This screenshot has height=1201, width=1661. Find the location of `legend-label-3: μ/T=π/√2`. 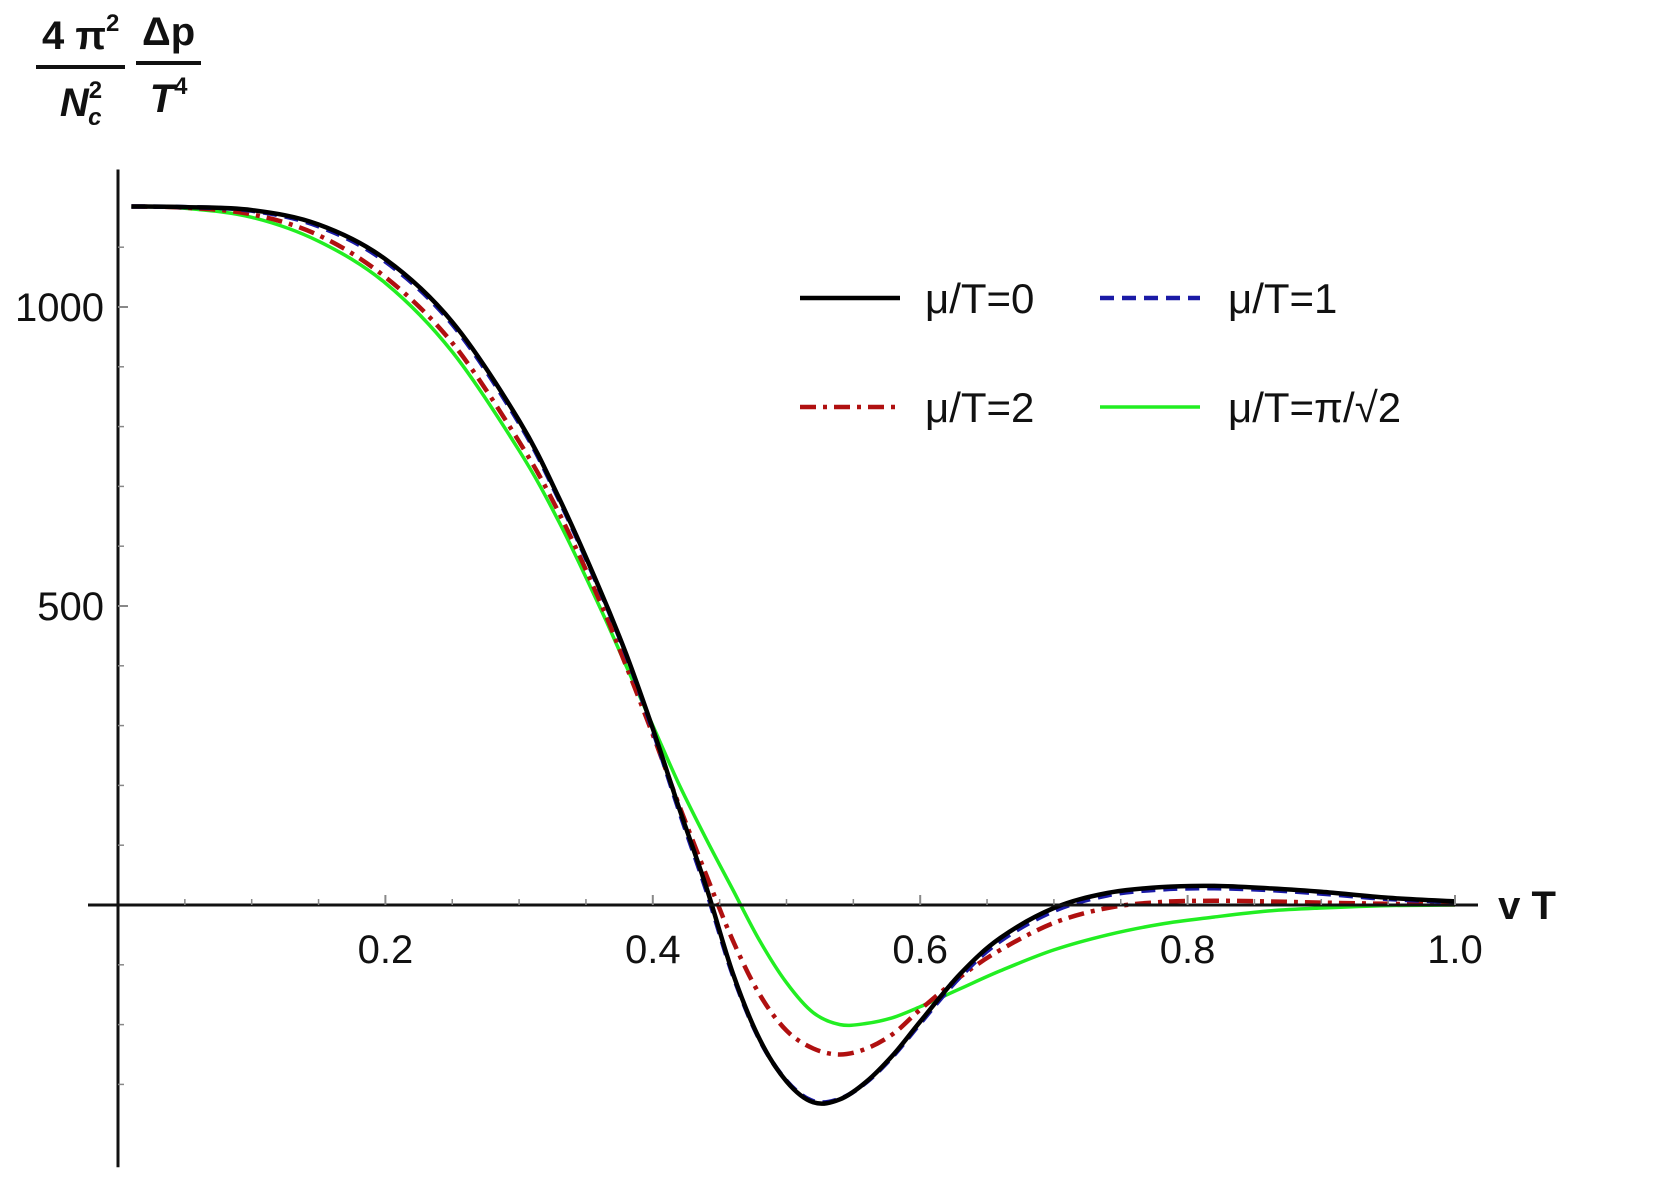

legend-label-3: μ/T=π/√2 is located at coordinates (1314, 407).